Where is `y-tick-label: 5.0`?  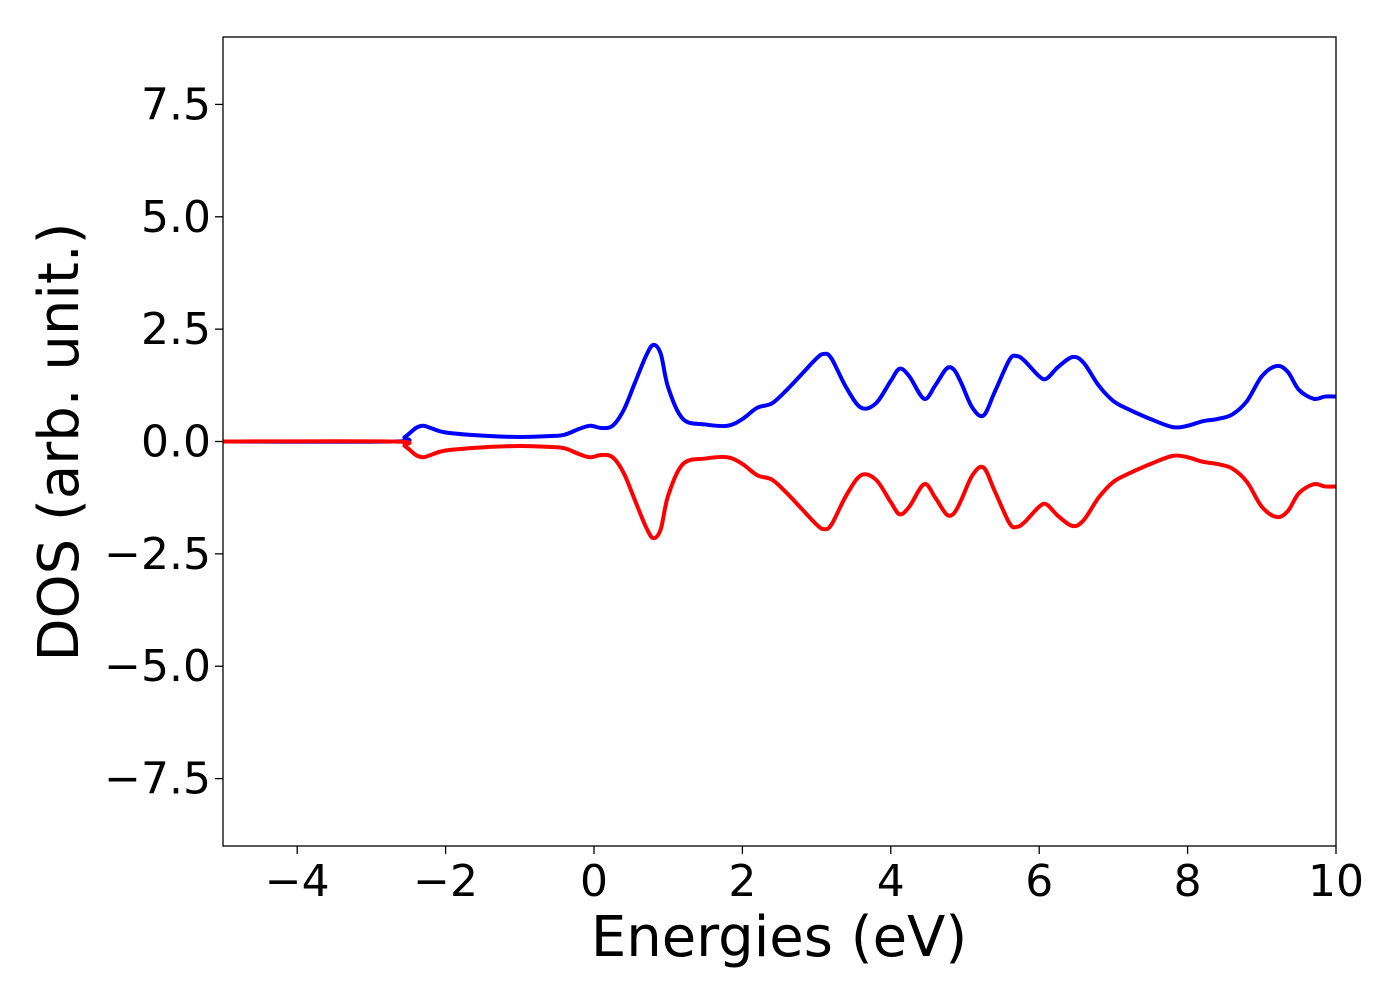 y-tick-label: 5.0 is located at coordinates (176, 217).